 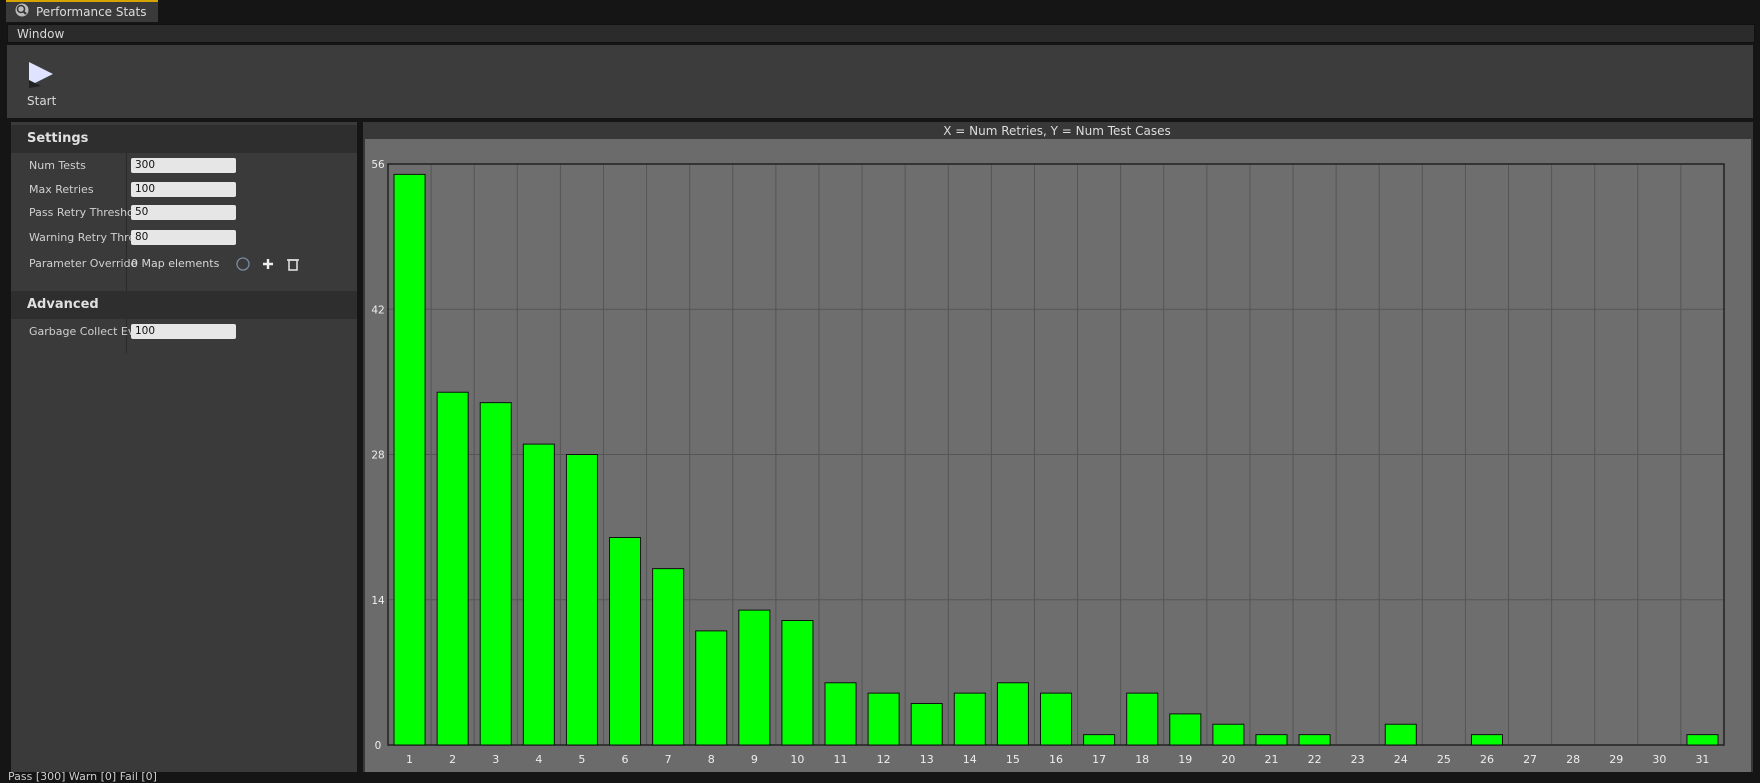 What do you see at coordinates (1573, 759) in the screenshot?
I see `x-tick-label: 28` at bounding box center [1573, 759].